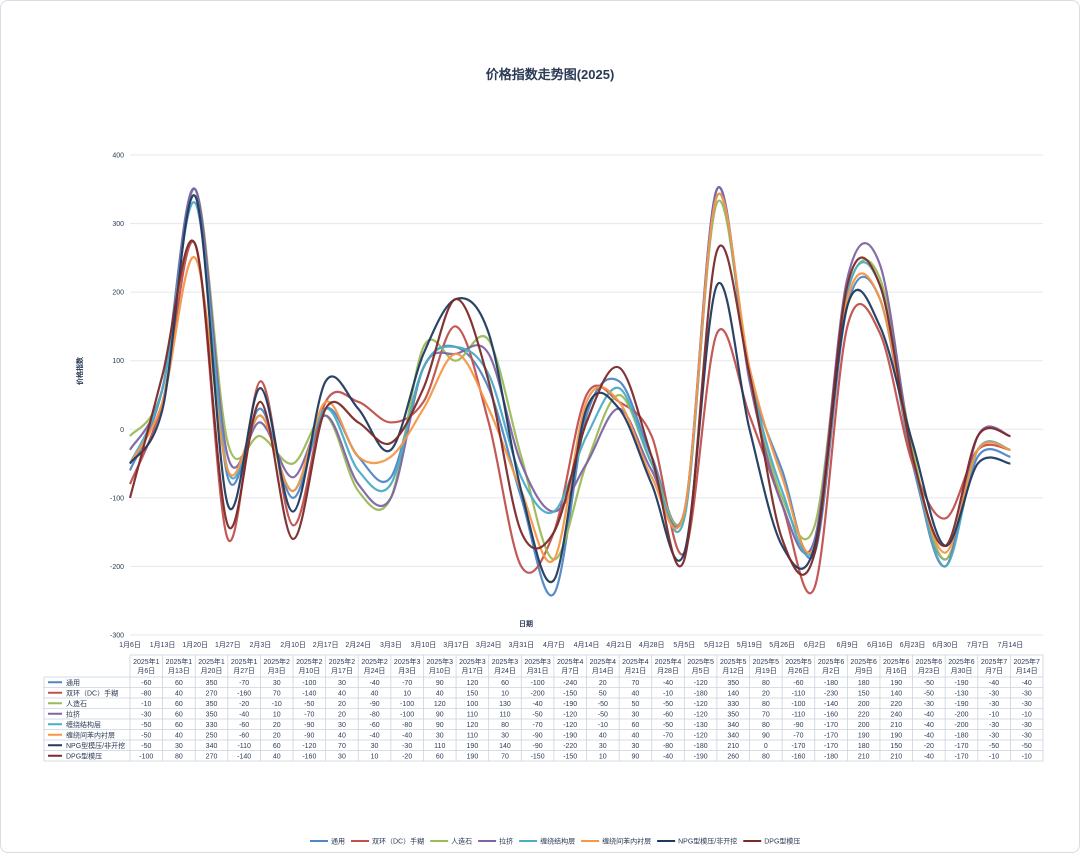 The height and width of the screenshot is (853, 1080). What do you see at coordinates (1011, 645) in the screenshot?
I see `x-tick-label: 7月14日` at bounding box center [1011, 645].